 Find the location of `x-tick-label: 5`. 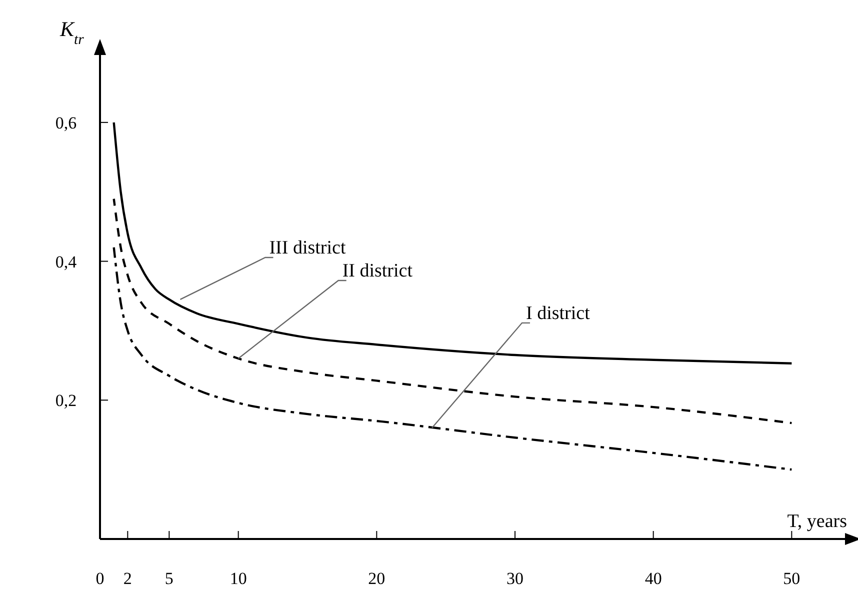

x-tick-label: 5 is located at coordinates (169, 578).